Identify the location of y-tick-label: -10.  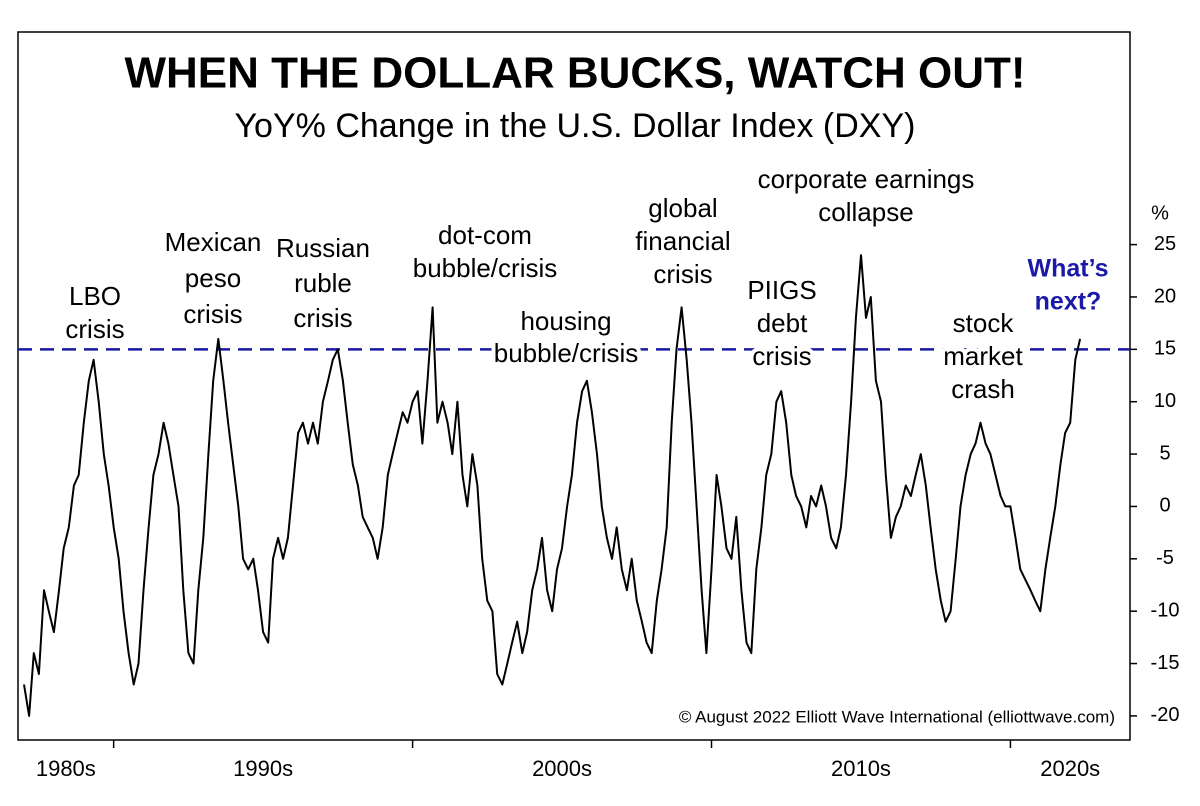
(1165, 610).